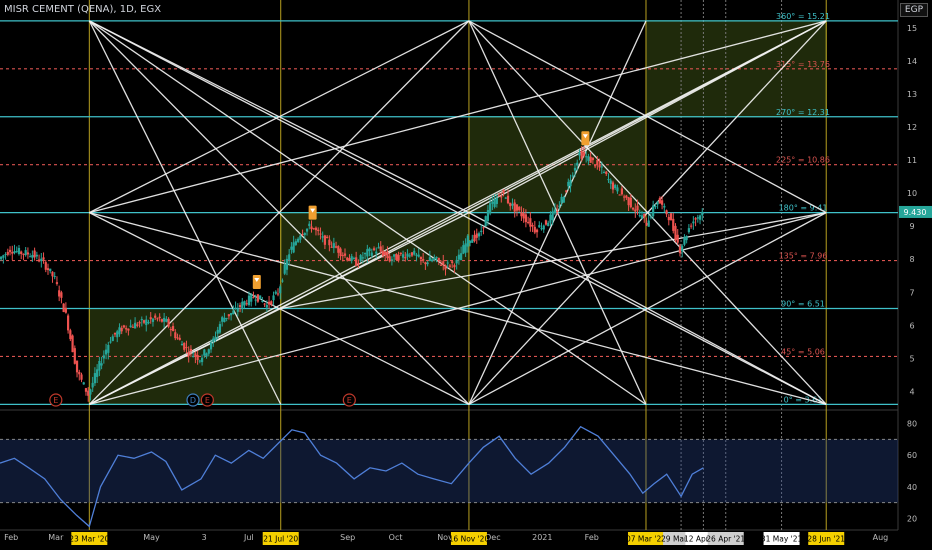  I want to click on time-tick: Nov, so click(445, 537).